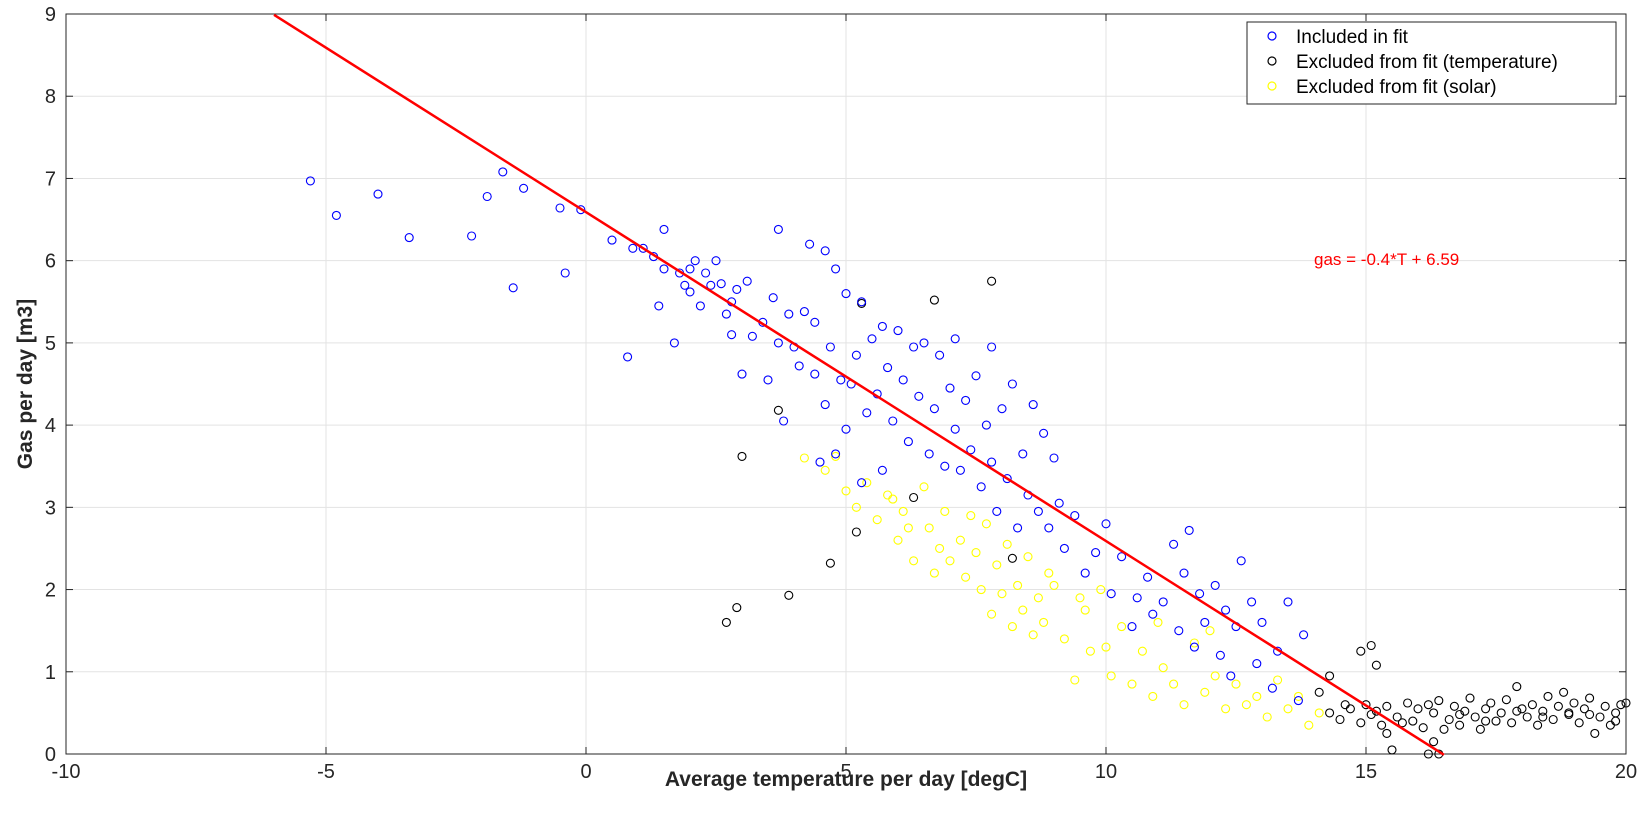 The height and width of the screenshot is (821, 1642). Describe the element at coordinates (50, 591) in the screenshot. I see `y-tick-label: 2` at that location.